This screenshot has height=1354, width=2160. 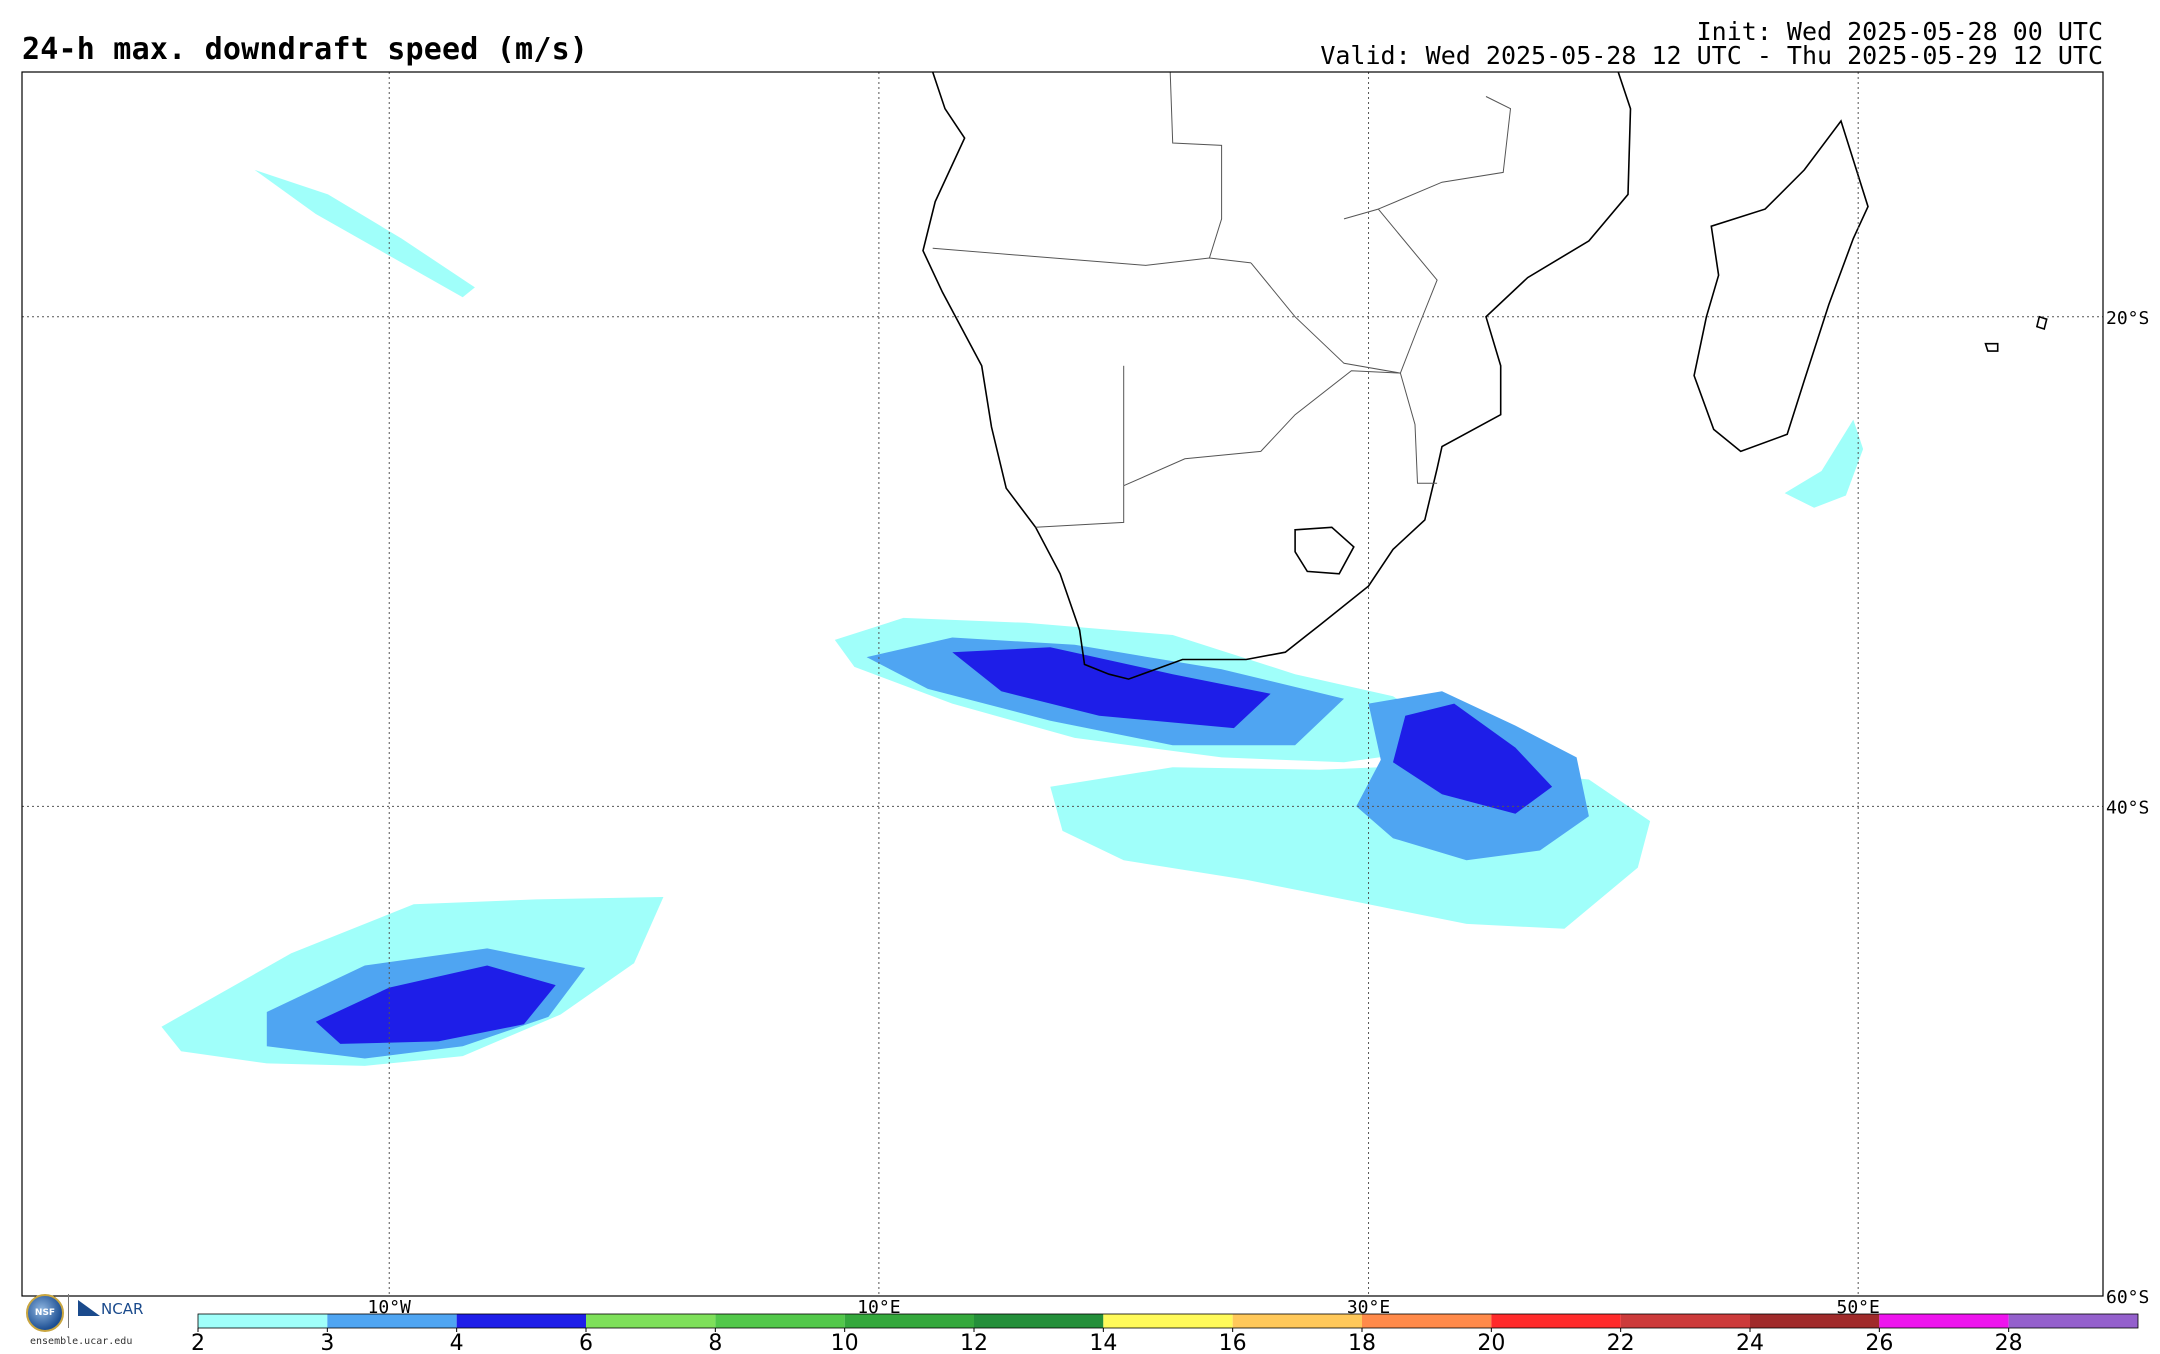 What do you see at coordinates (1621, 1342) in the screenshot?
I see `colorbar-tick-label: 22` at bounding box center [1621, 1342].